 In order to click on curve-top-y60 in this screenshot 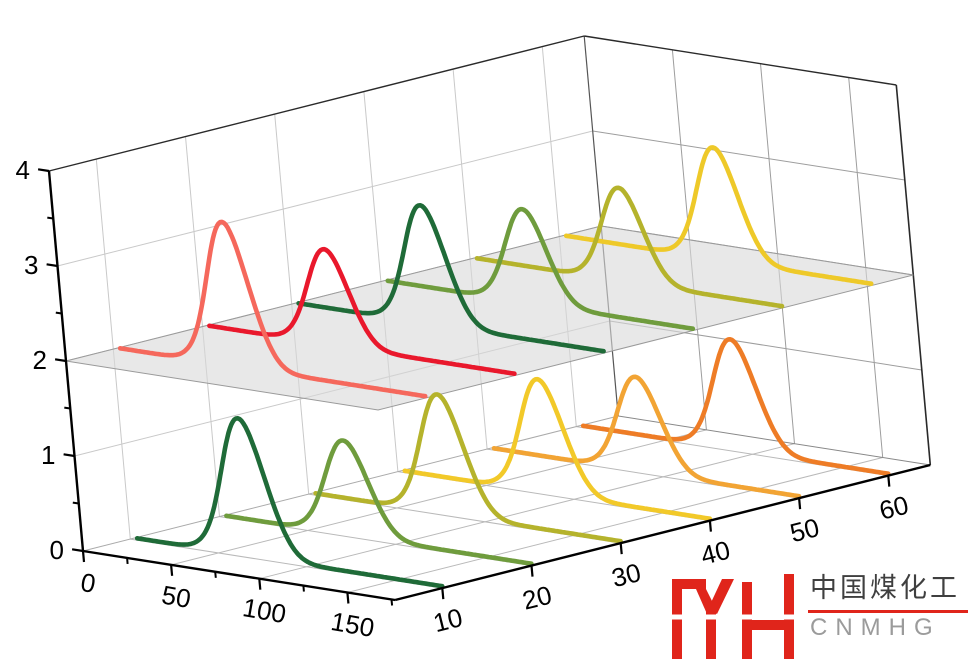, I will do `click(718, 215)`.